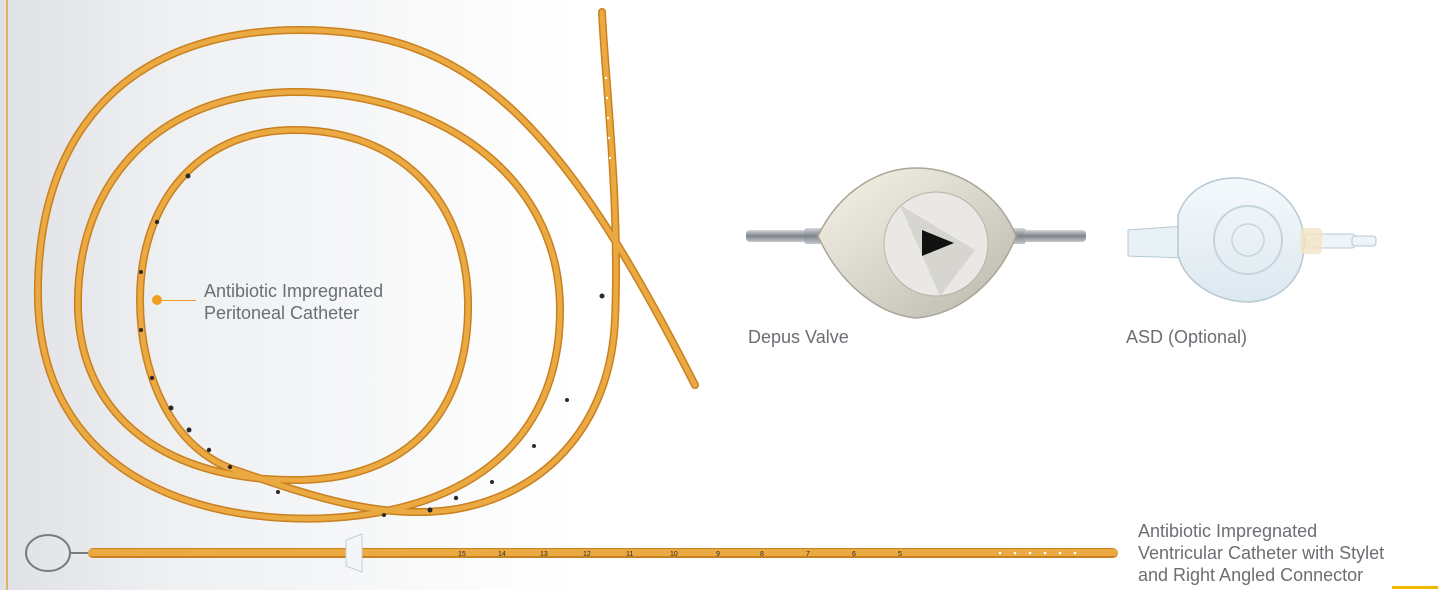  What do you see at coordinates (1415, 587) in the screenshot?
I see `bottom-accent-bar` at bounding box center [1415, 587].